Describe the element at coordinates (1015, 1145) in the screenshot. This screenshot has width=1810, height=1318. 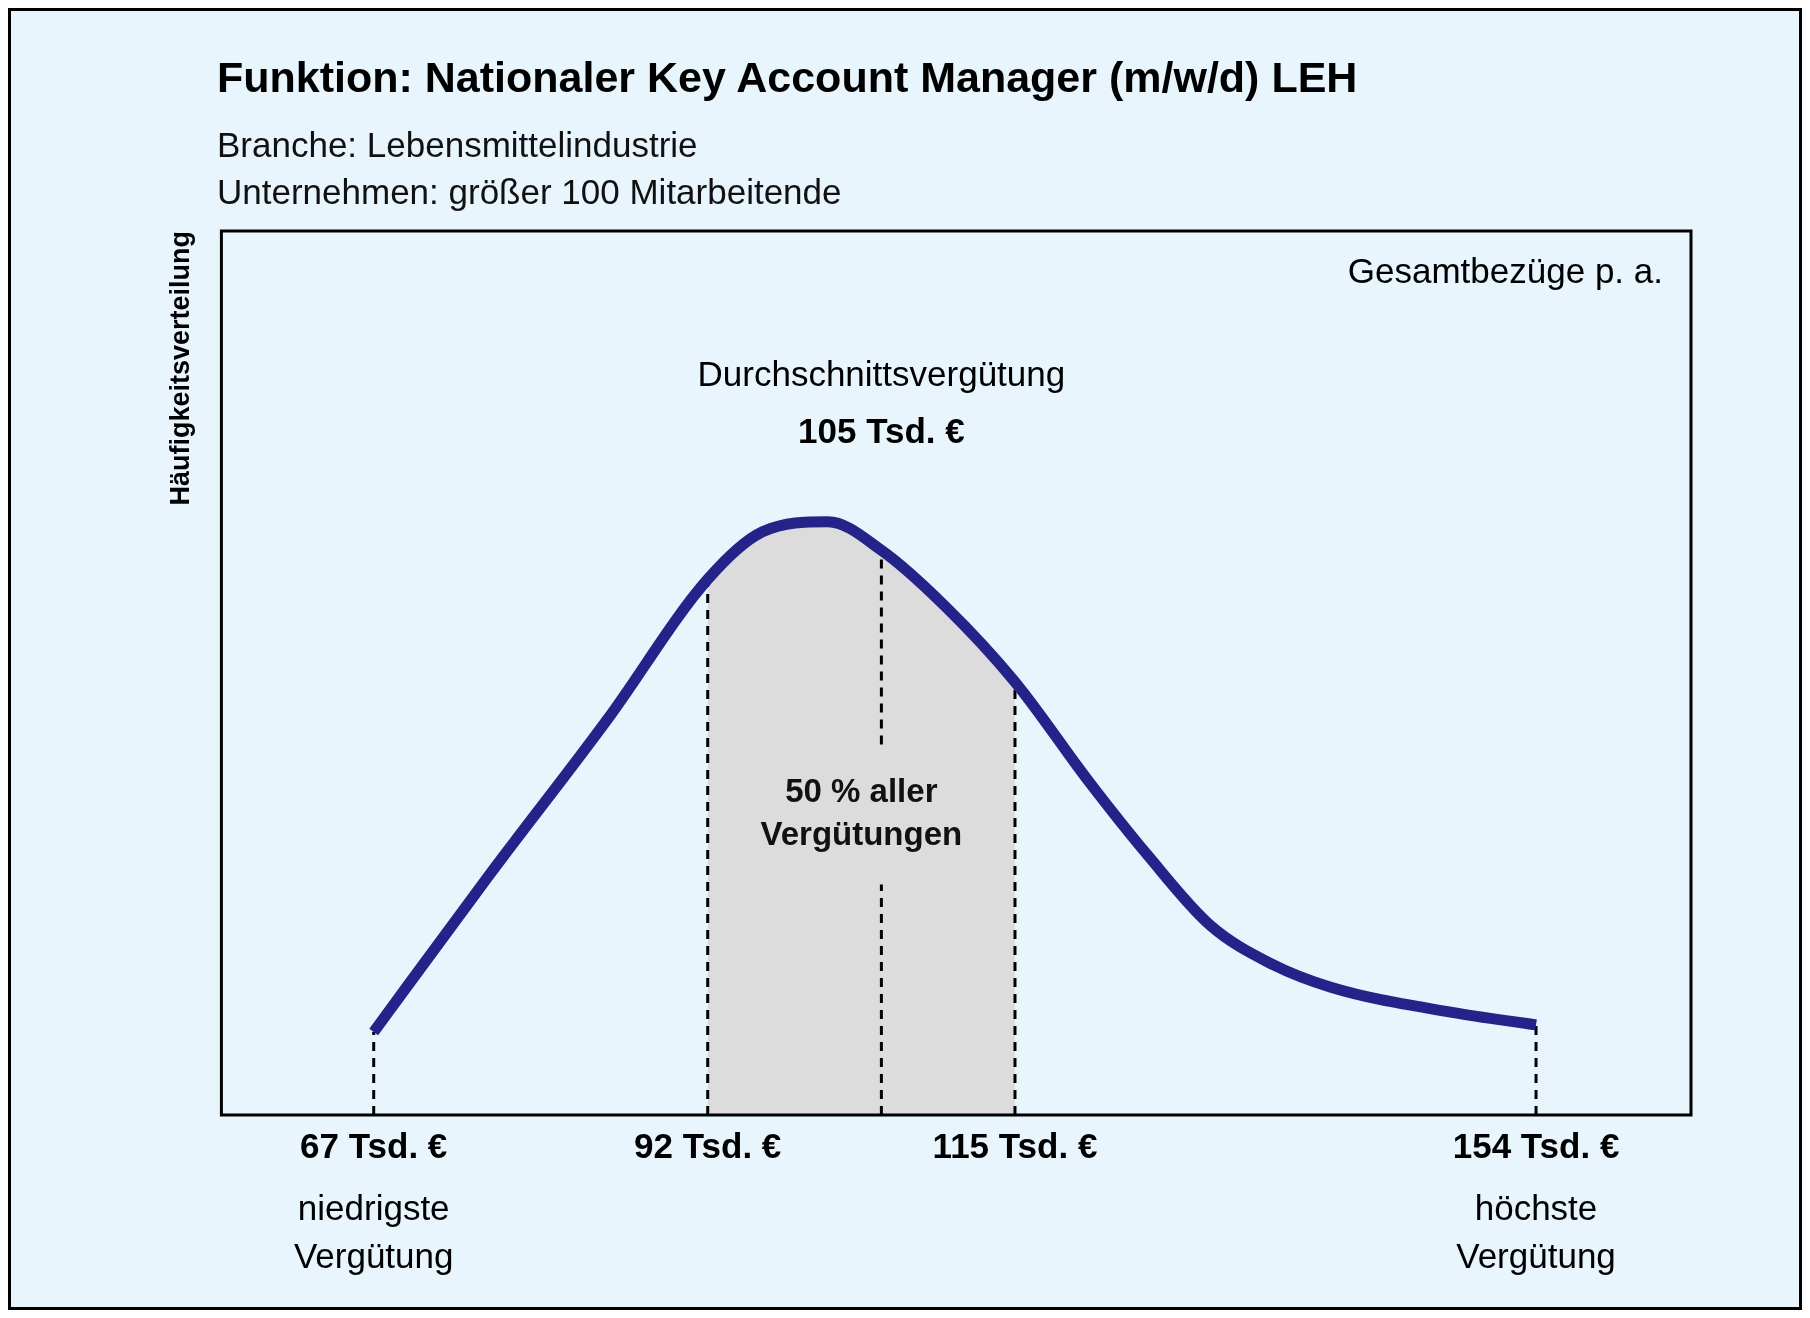
I see `x-tick-label: 115 Tsd. €` at that location.